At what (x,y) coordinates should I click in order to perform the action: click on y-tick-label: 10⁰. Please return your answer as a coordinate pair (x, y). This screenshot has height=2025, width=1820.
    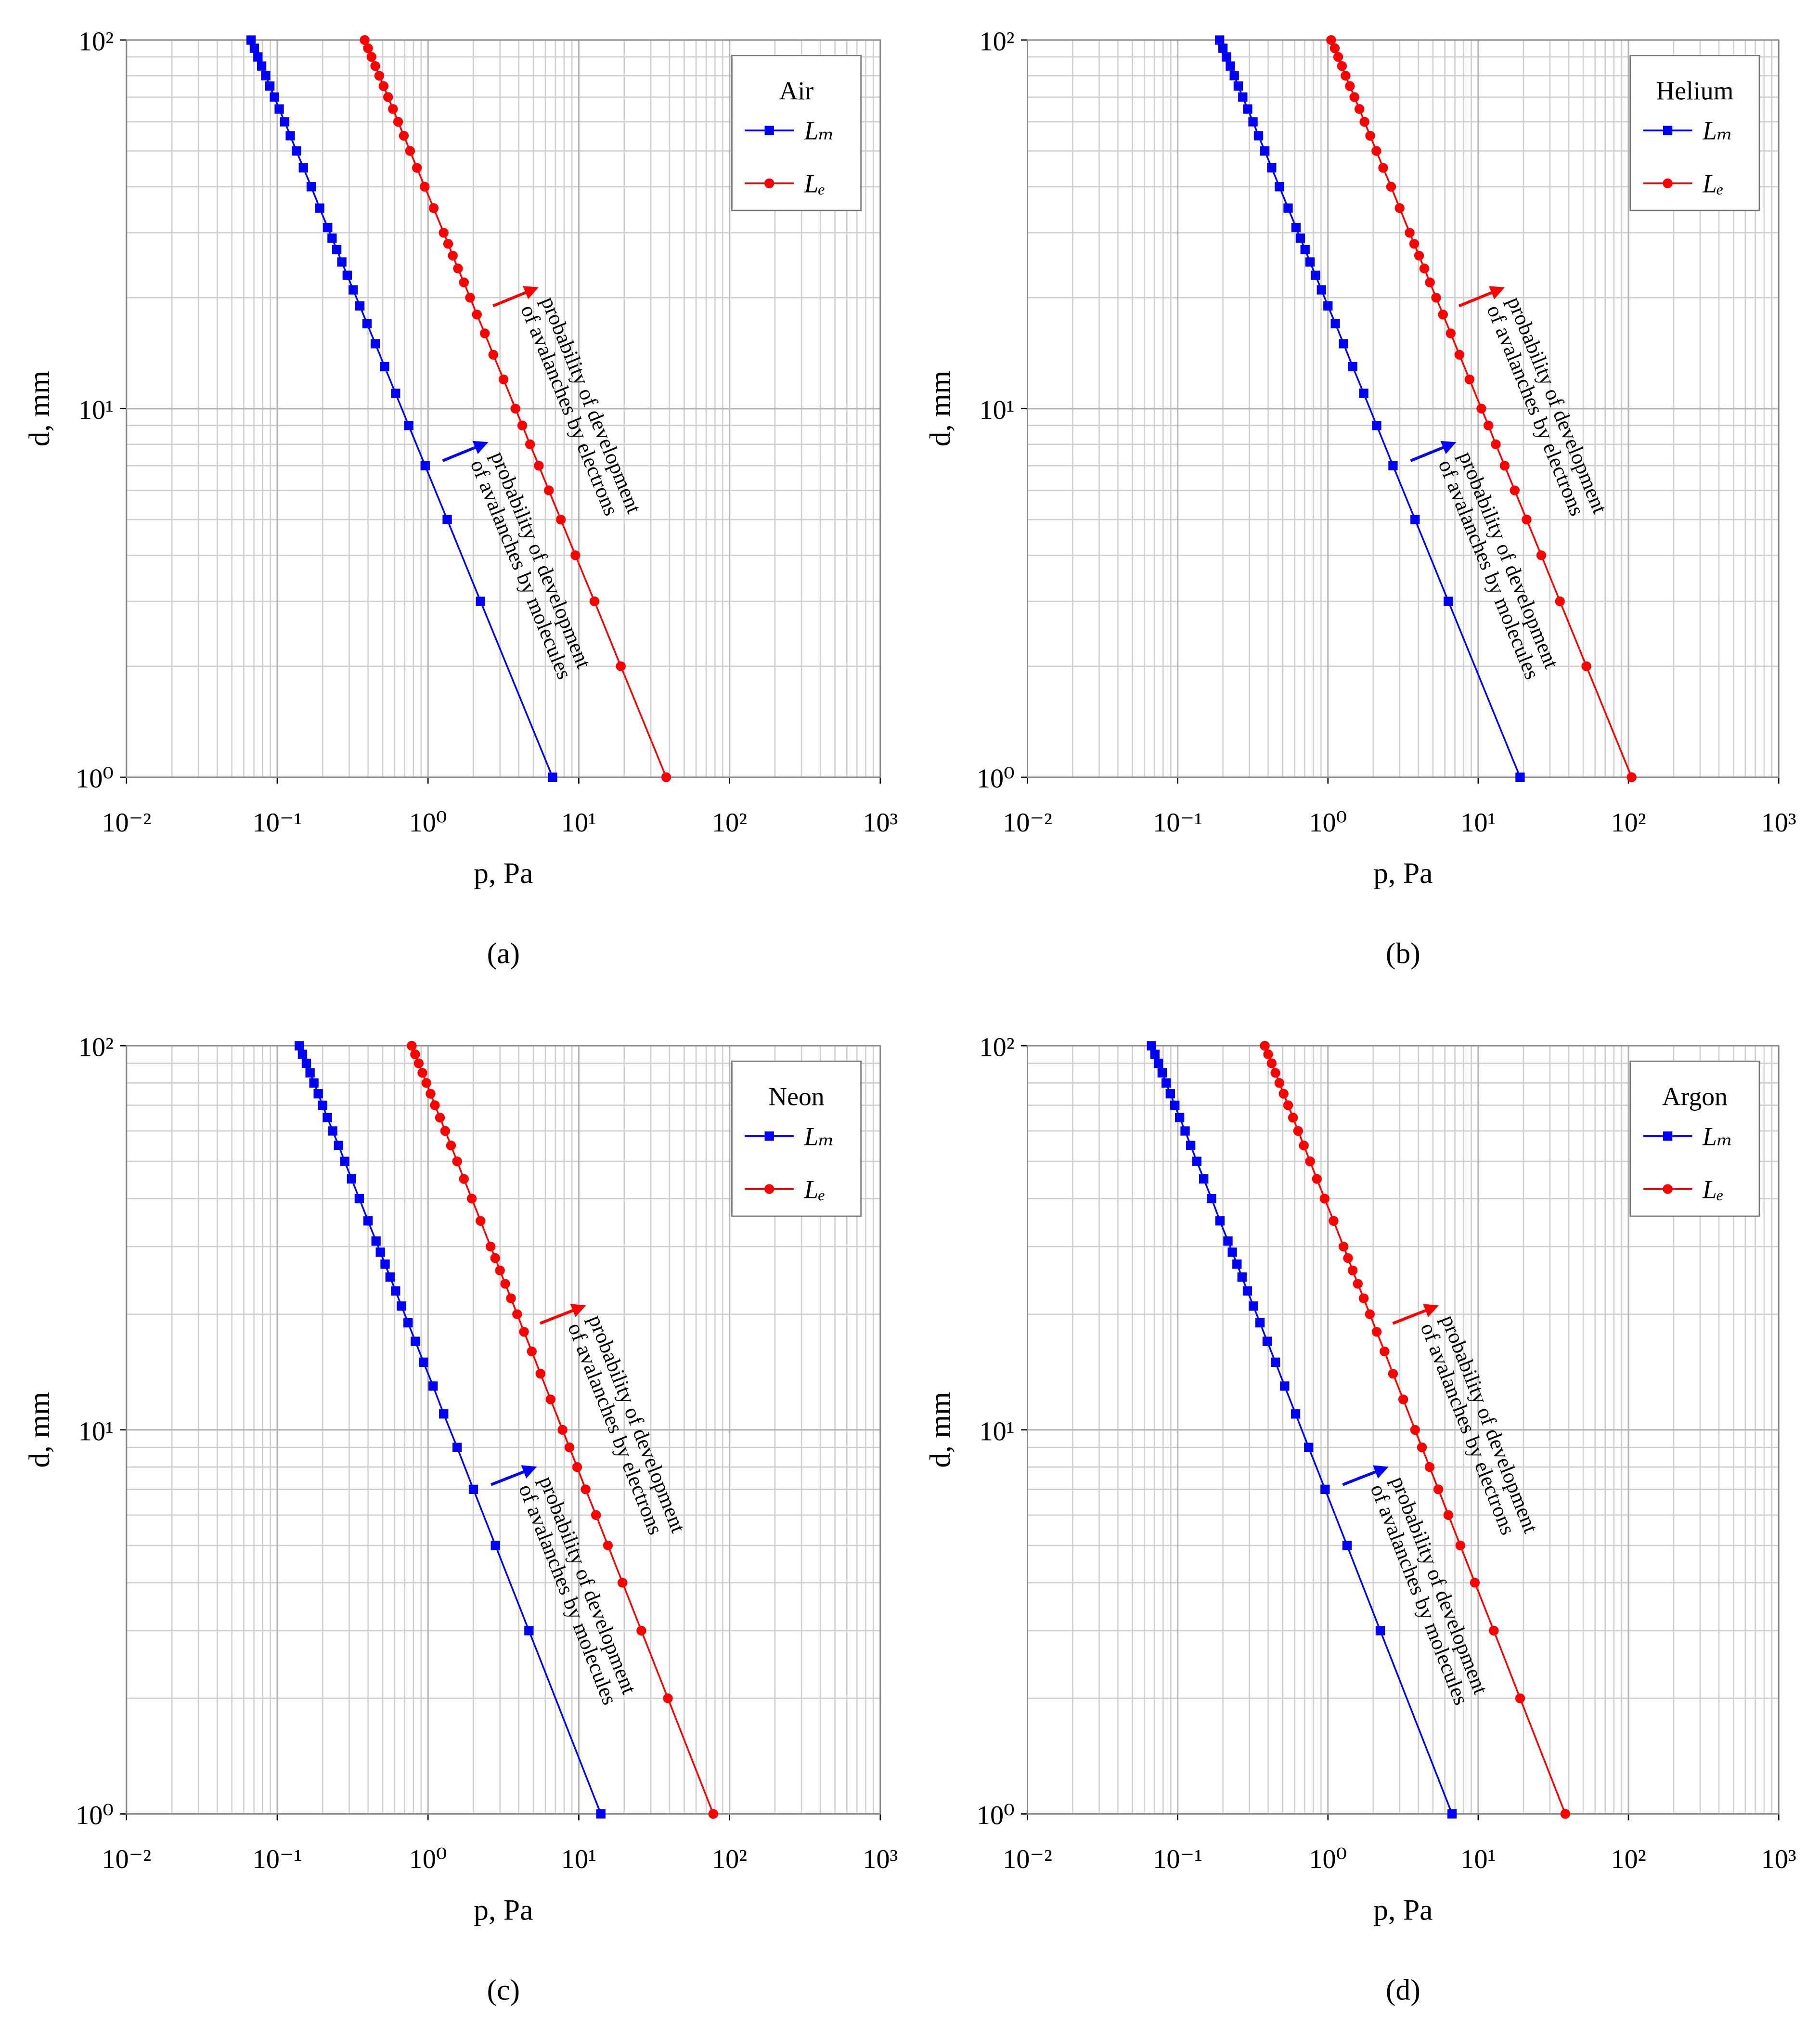
    Looking at the image, I should click on (996, 1816).